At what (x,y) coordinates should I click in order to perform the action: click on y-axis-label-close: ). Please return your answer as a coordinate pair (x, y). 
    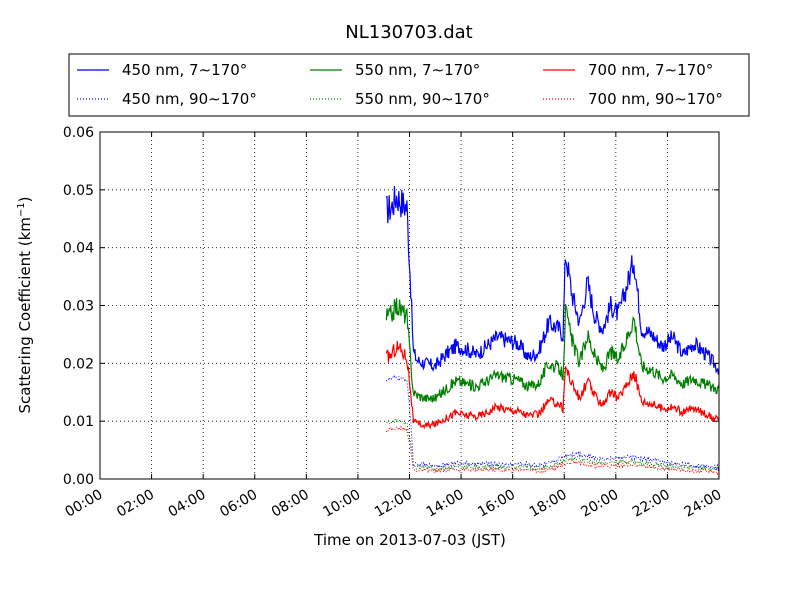
    Looking at the image, I should click on (25, 199).